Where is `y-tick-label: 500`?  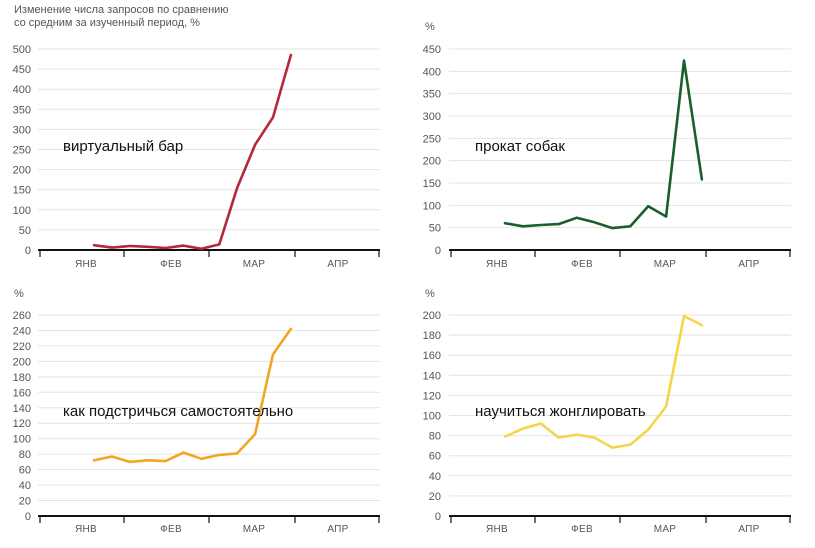 y-tick-label: 500 is located at coordinates (22, 50).